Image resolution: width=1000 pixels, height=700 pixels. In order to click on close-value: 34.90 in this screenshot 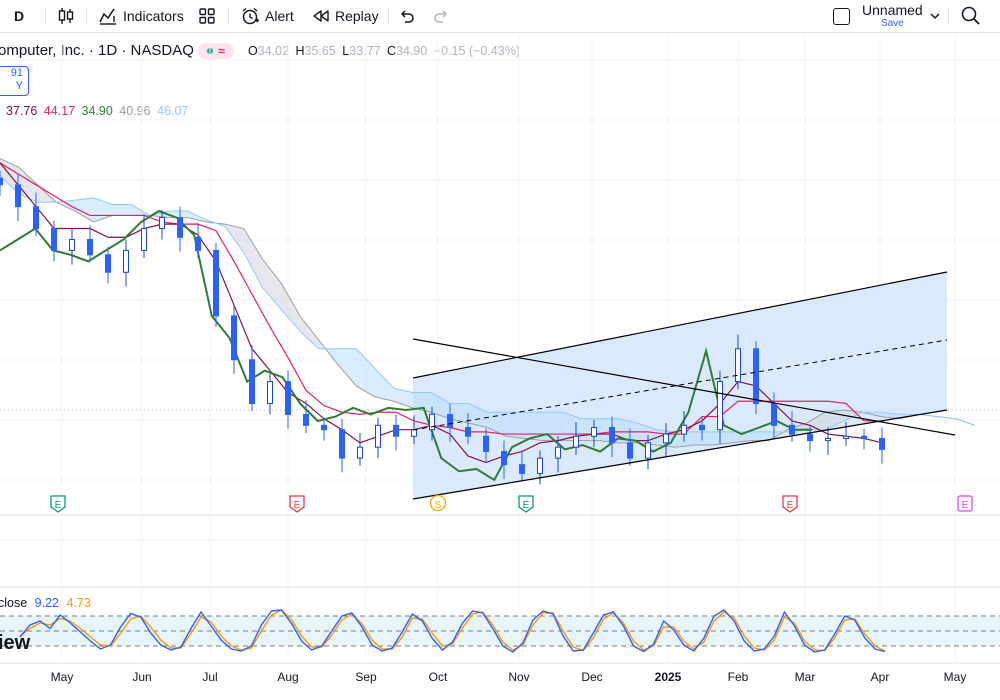, I will do `click(412, 51)`.